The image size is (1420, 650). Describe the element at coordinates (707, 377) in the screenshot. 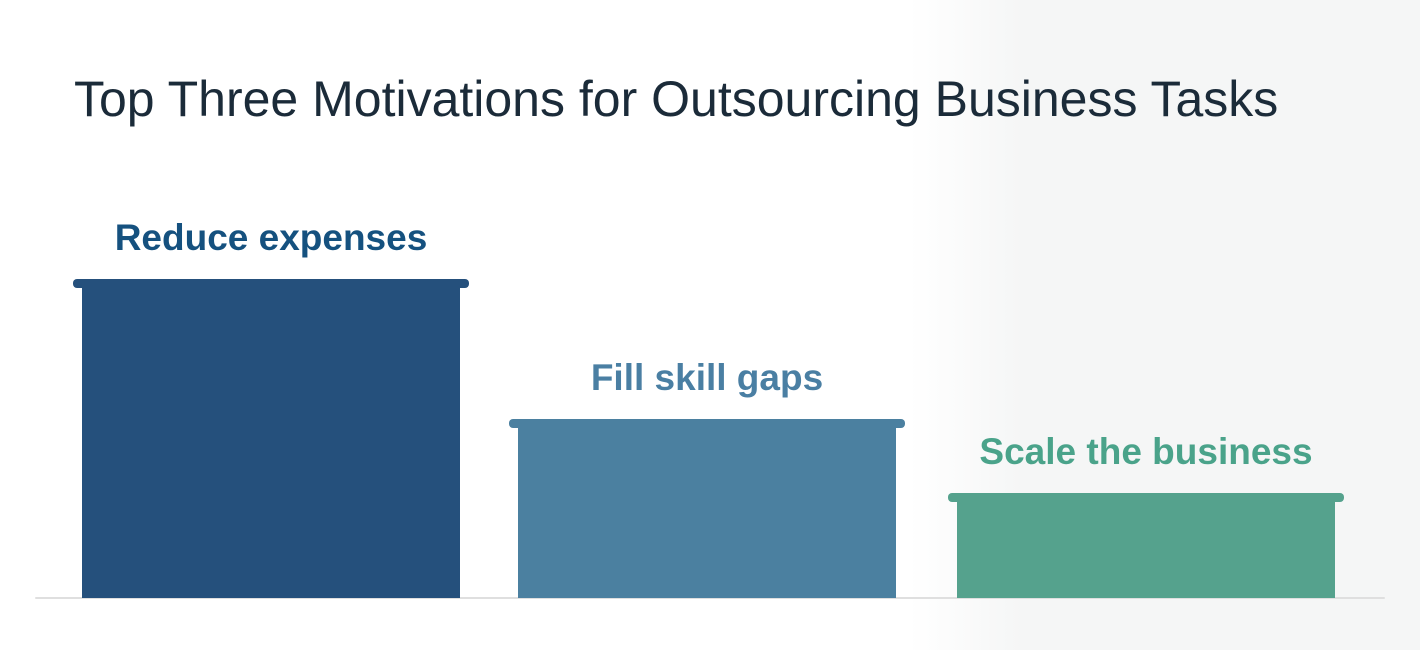

I see `bar-label-fill-skill-gaps: Fill skill gaps` at that location.